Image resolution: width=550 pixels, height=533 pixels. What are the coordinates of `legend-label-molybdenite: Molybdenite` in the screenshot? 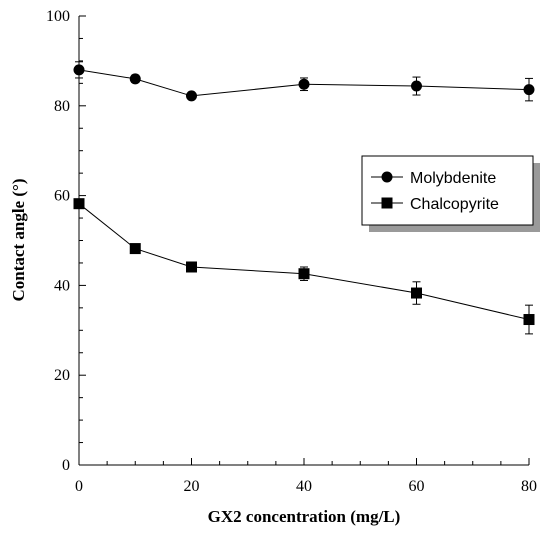 It's located at (453, 178).